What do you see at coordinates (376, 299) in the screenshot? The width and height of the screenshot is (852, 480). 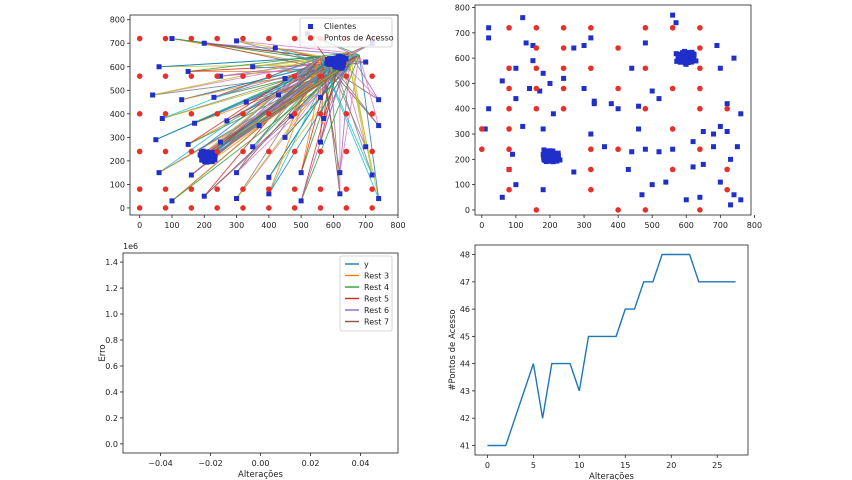 I see `legend-entry: Rest 5` at bounding box center [376, 299].